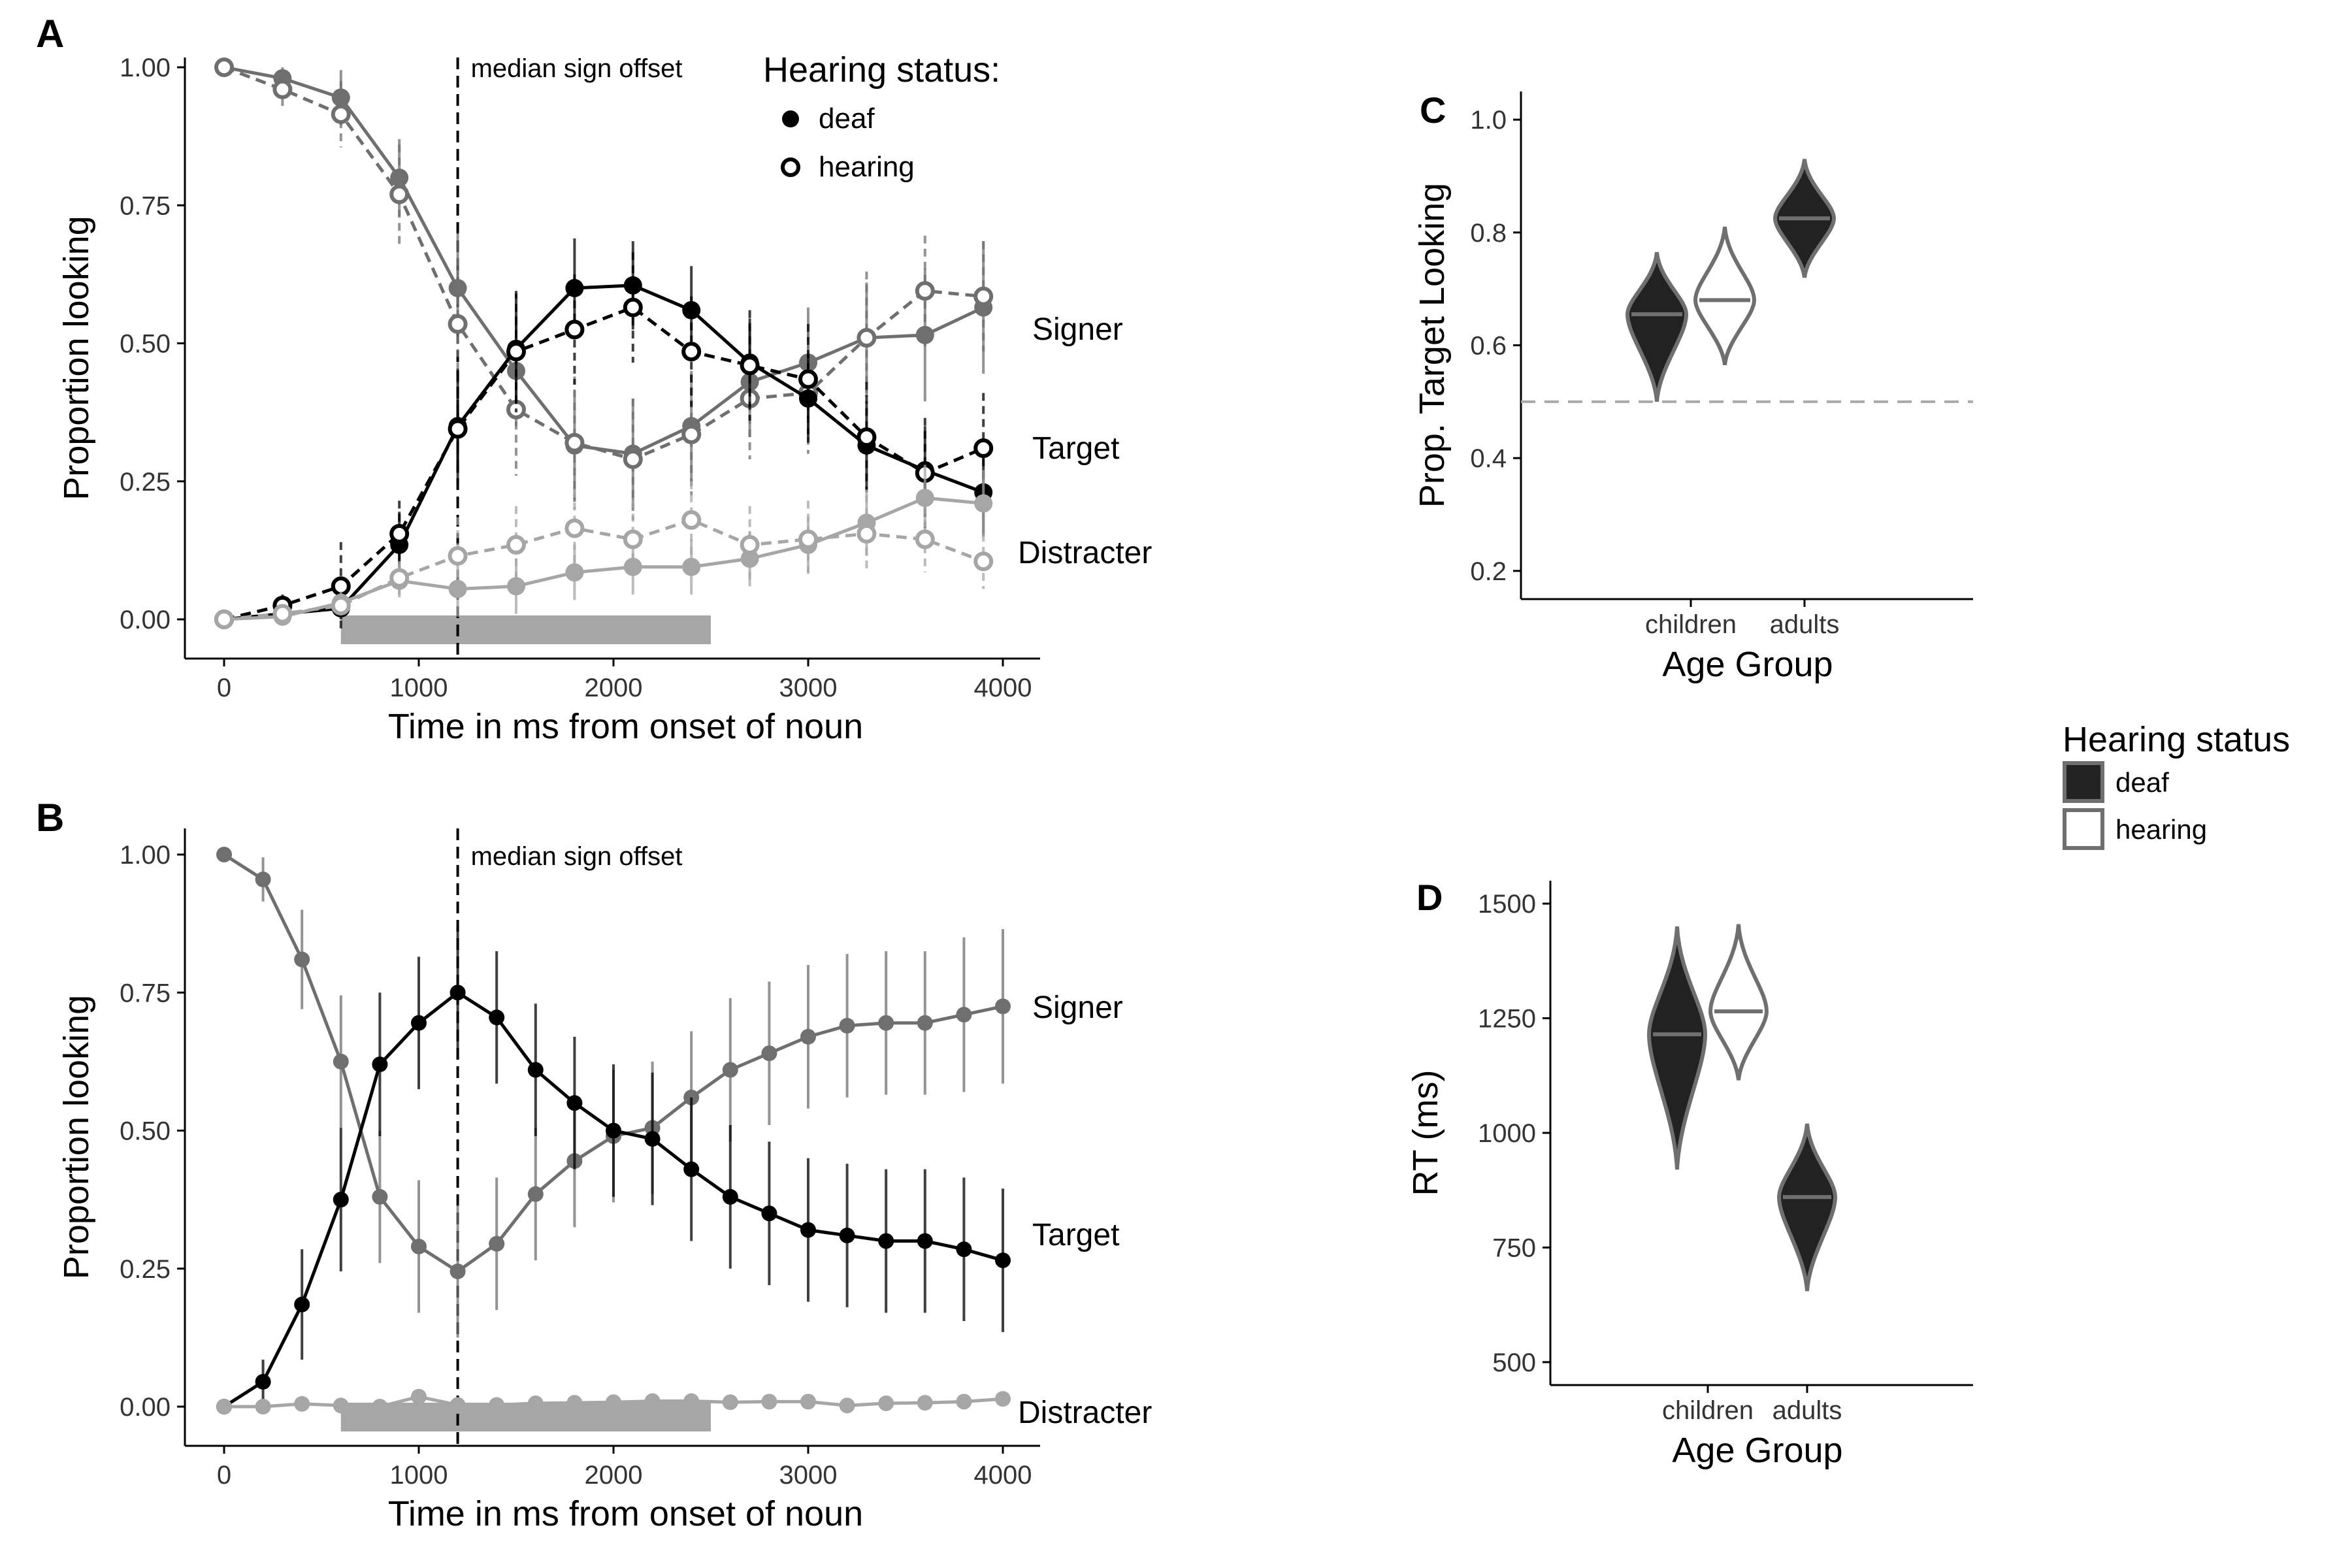 Image resolution: width=2352 pixels, height=1568 pixels. Describe the element at coordinates (1514, 1362) in the screenshot. I see `y-tick-label: 500` at that location.